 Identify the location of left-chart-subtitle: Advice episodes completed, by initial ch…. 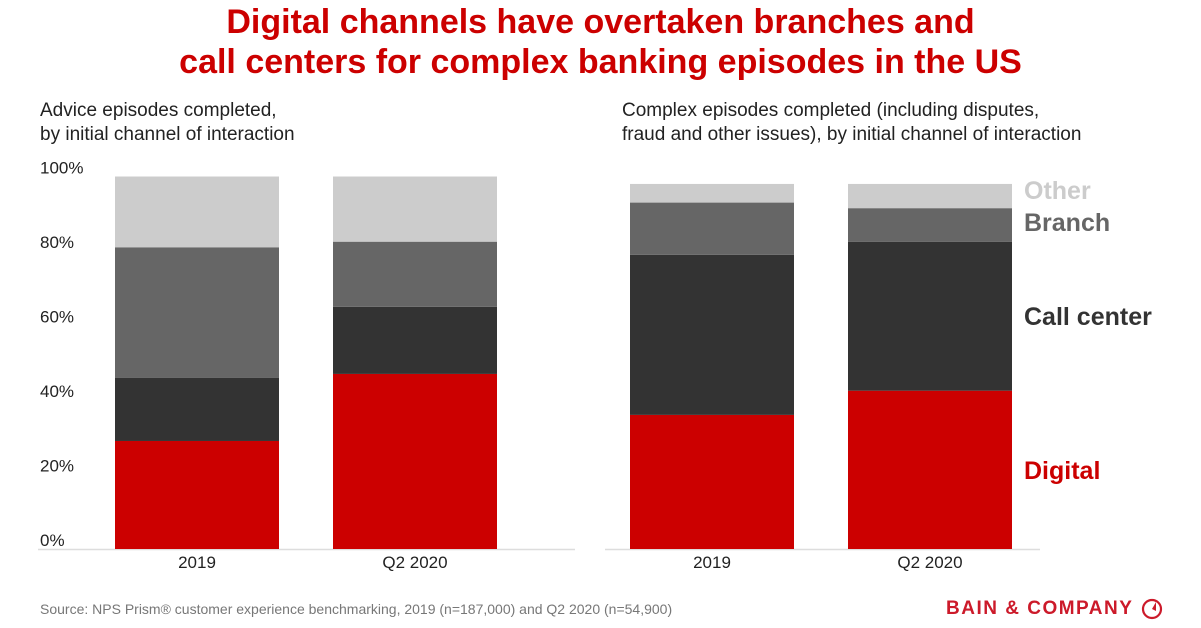
(167, 123).